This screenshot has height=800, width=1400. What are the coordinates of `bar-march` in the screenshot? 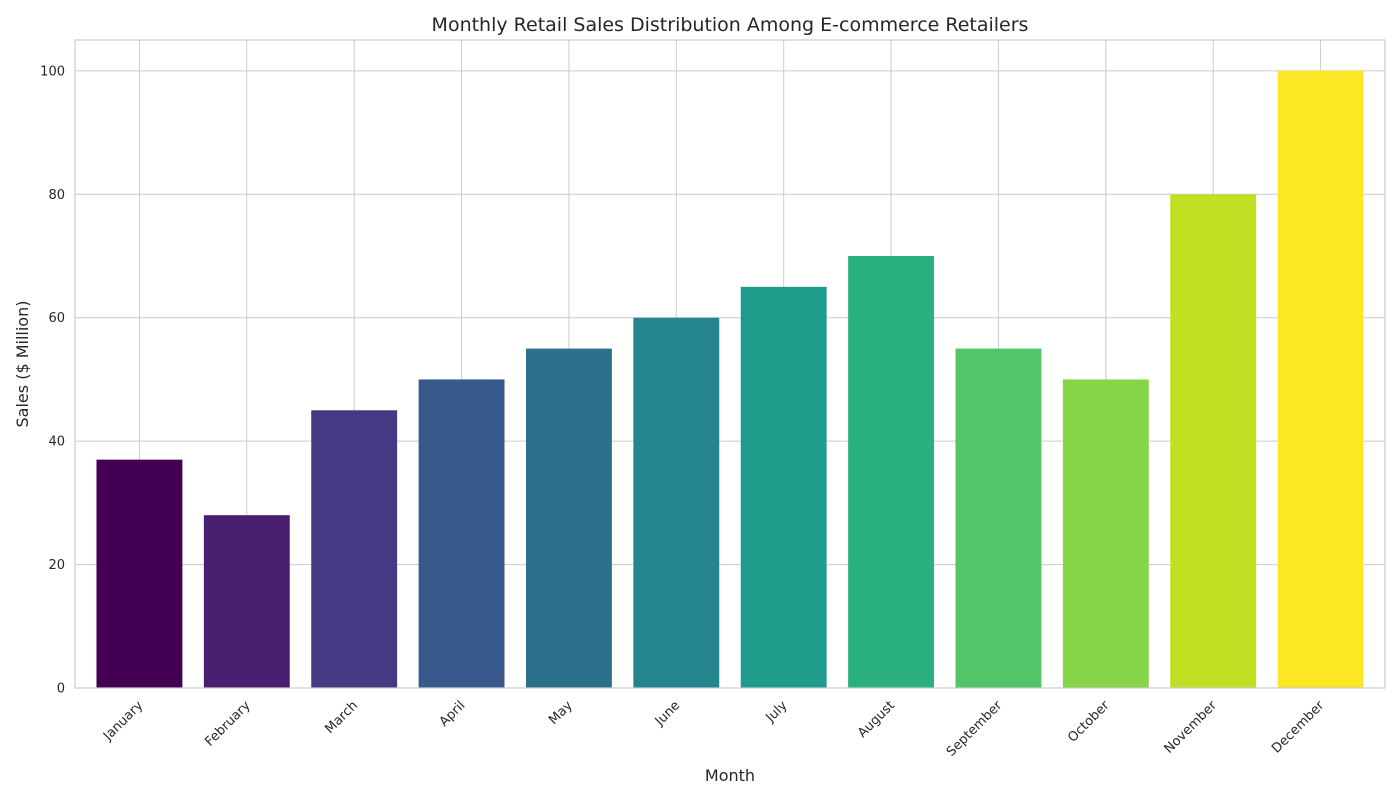 It's located at (354, 549).